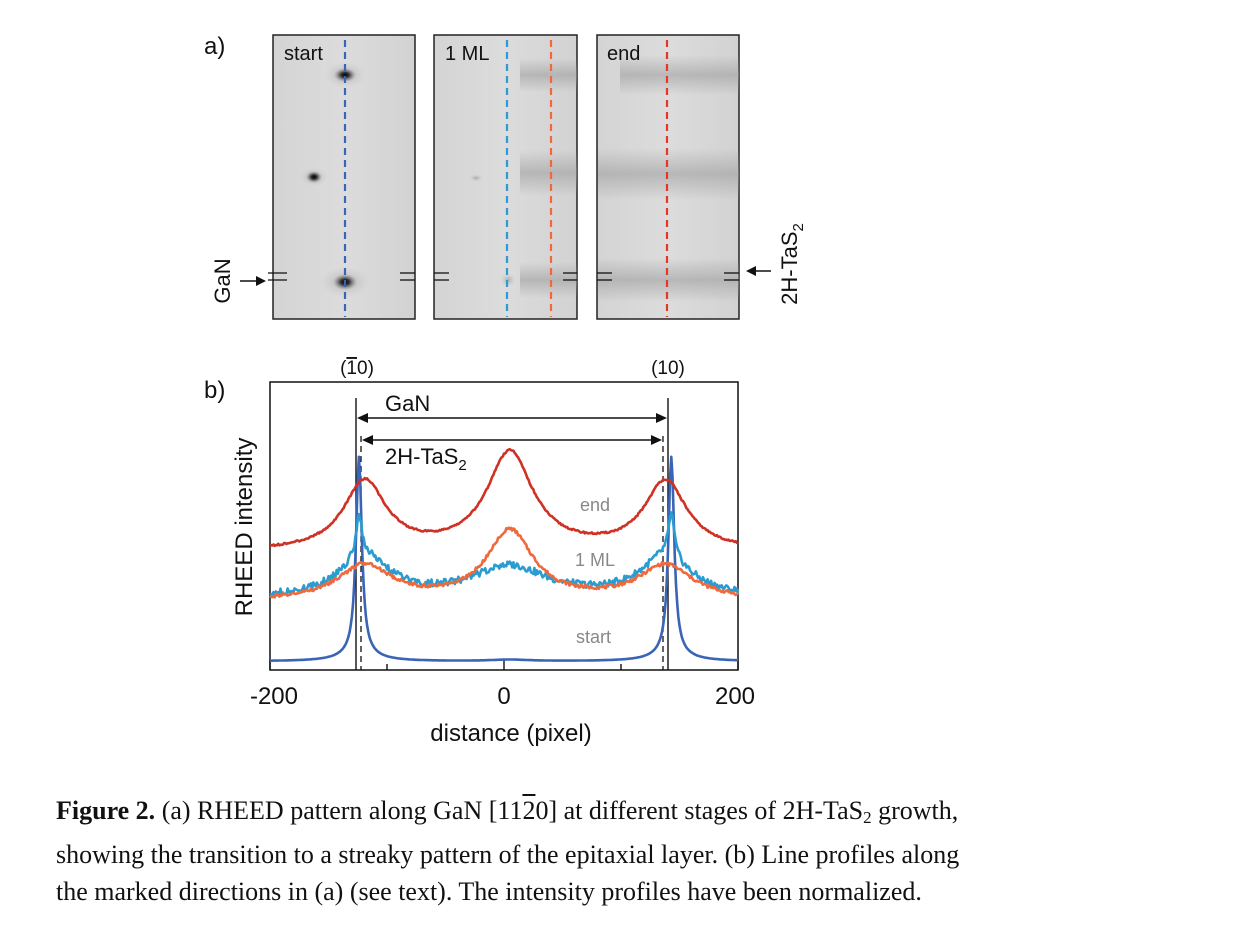  What do you see at coordinates (503, 276) in the screenshot?
I see `gan-tas-markers` at bounding box center [503, 276].